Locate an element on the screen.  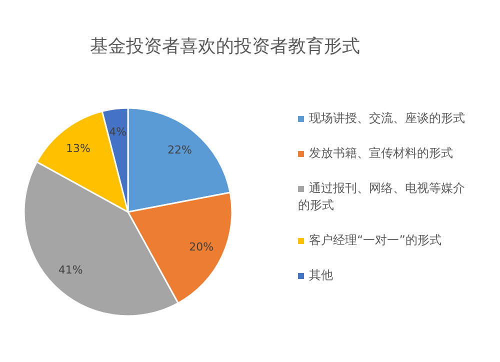
chart-title: 基金投资者喜欢的投资者教育形式 is located at coordinates (225, 46).